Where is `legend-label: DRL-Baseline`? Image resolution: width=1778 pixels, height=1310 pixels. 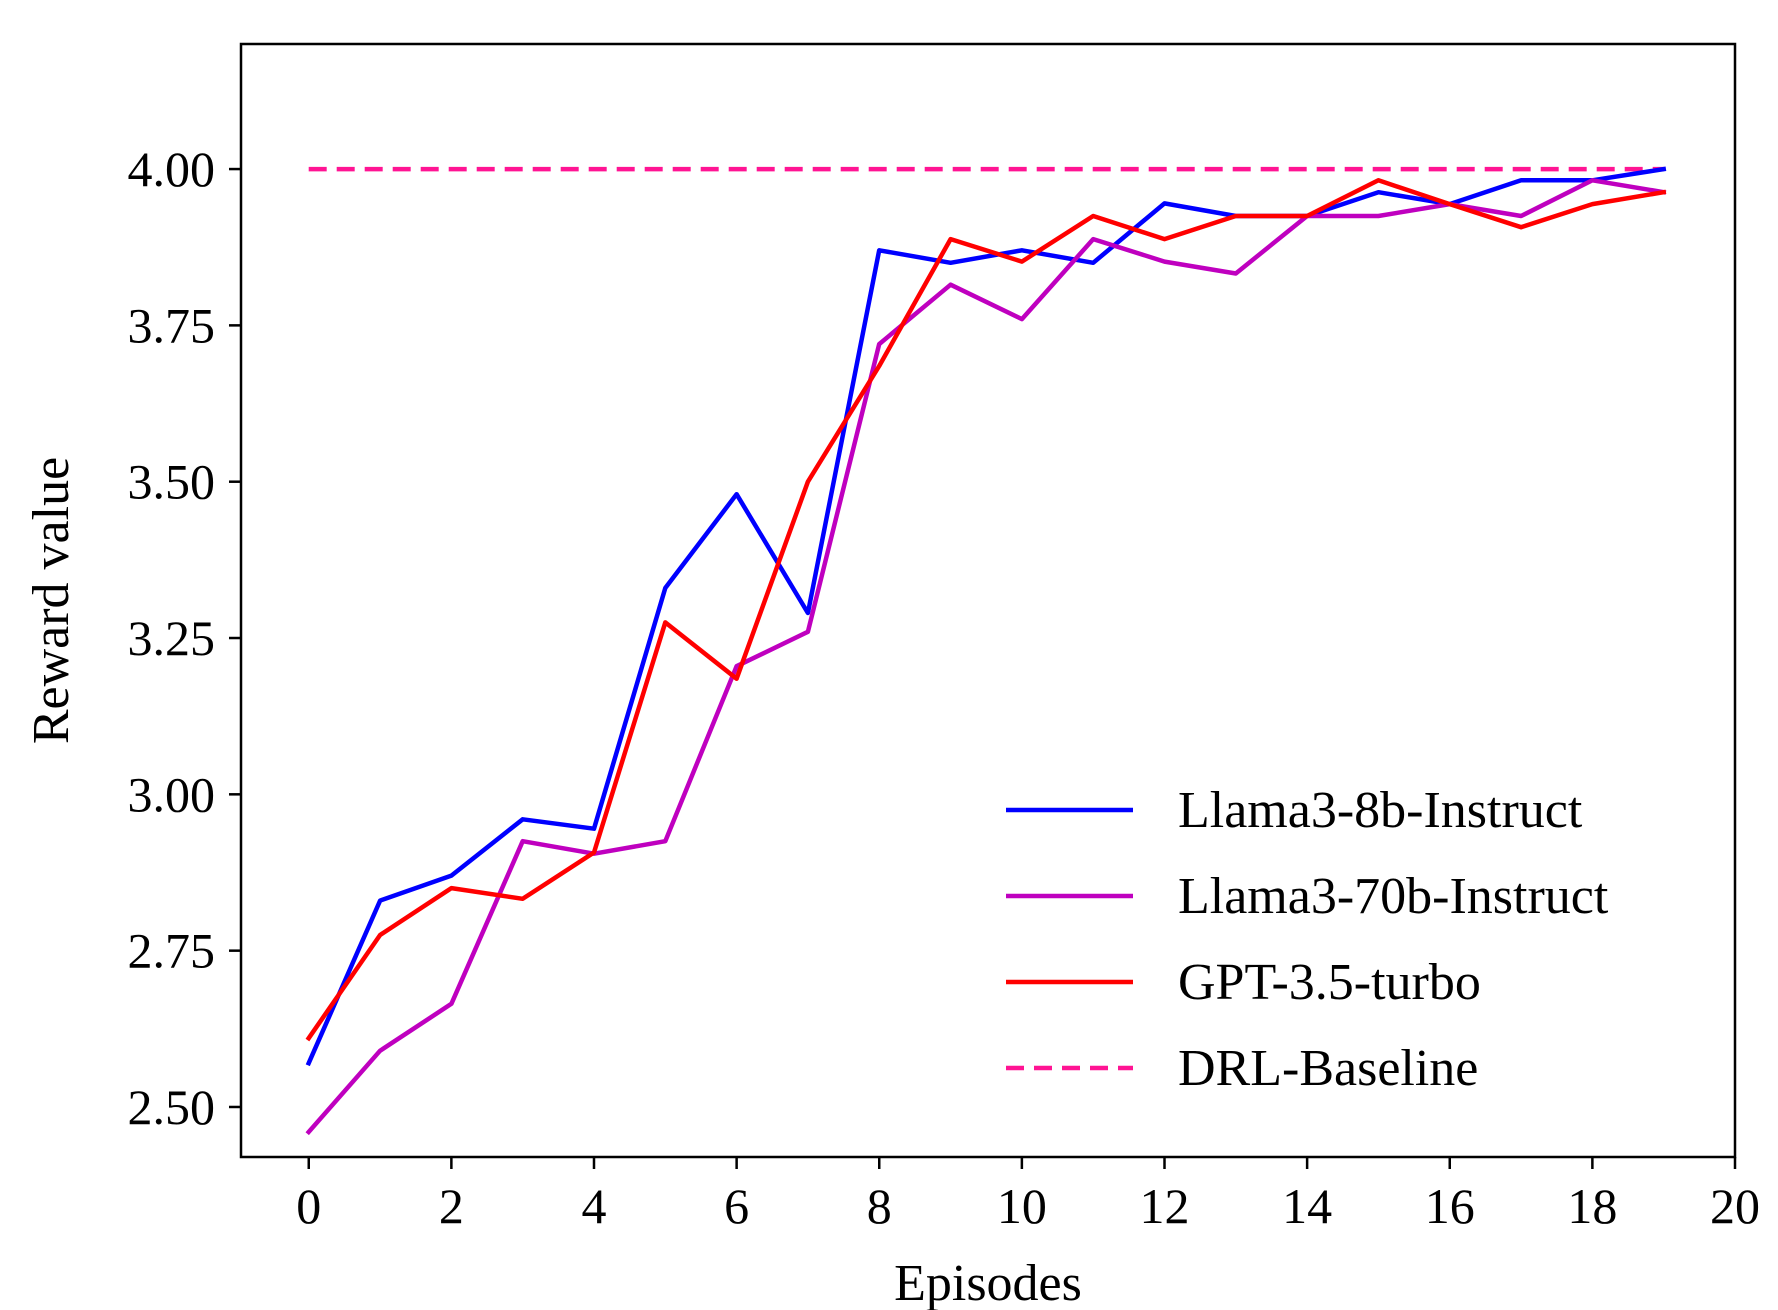 legend-label: DRL-Baseline is located at coordinates (1328, 1068).